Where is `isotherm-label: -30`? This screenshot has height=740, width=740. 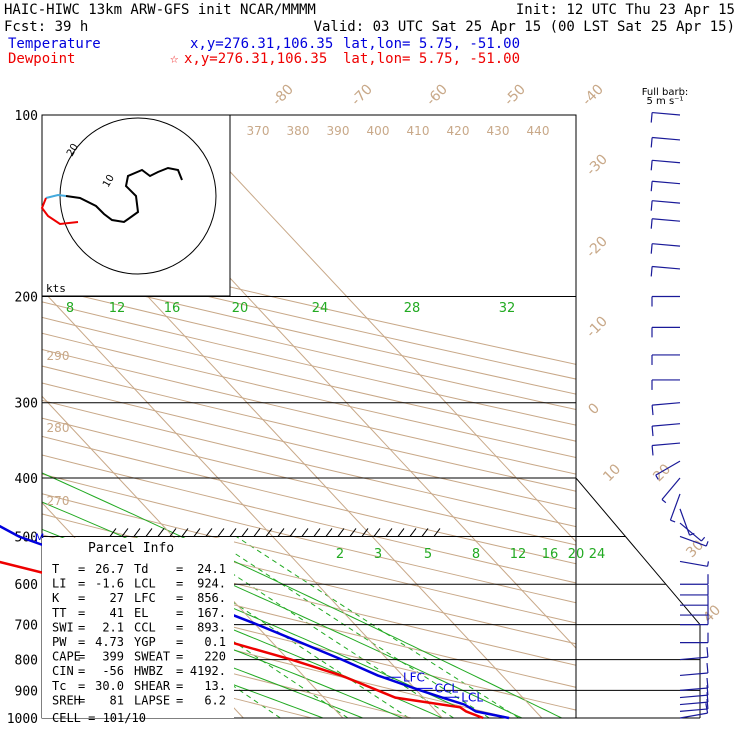
isotherm-label: -30 is located at coordinates (596, 164).